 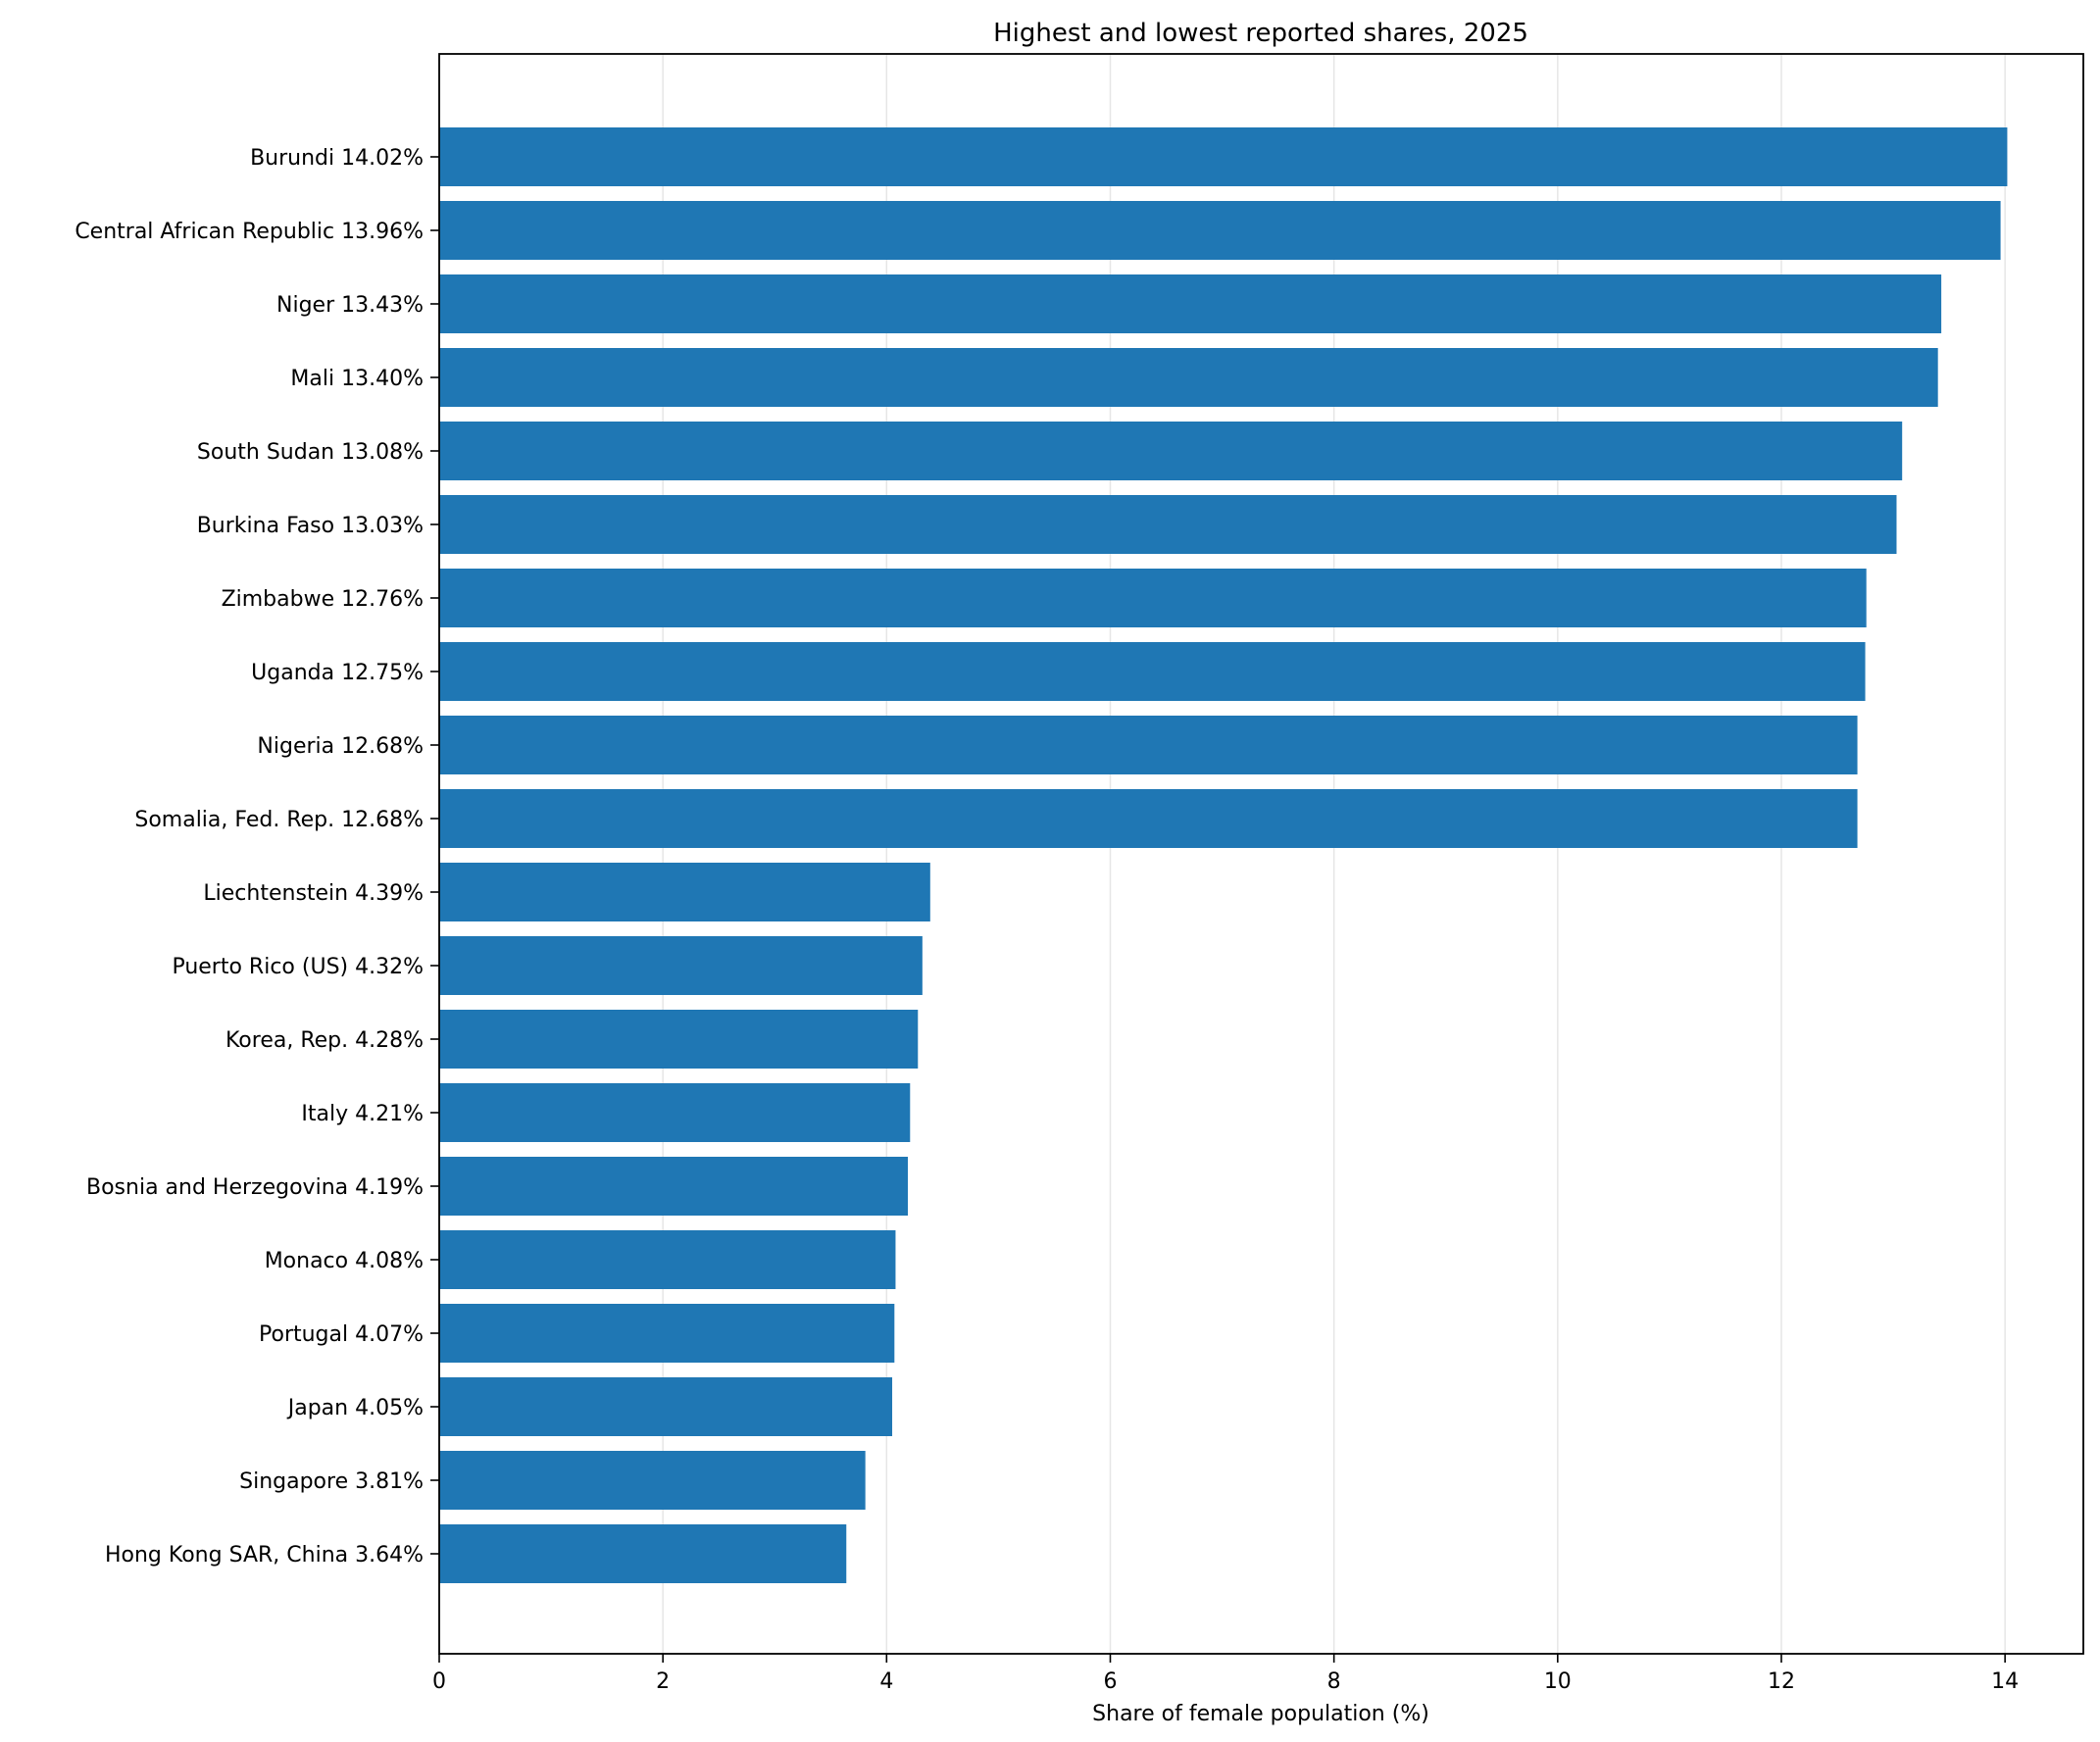 What do you see at coordinates (886, 1681) in the screenshot?
I see `x-tick-label: 4` at bounding box center [886, 1681].